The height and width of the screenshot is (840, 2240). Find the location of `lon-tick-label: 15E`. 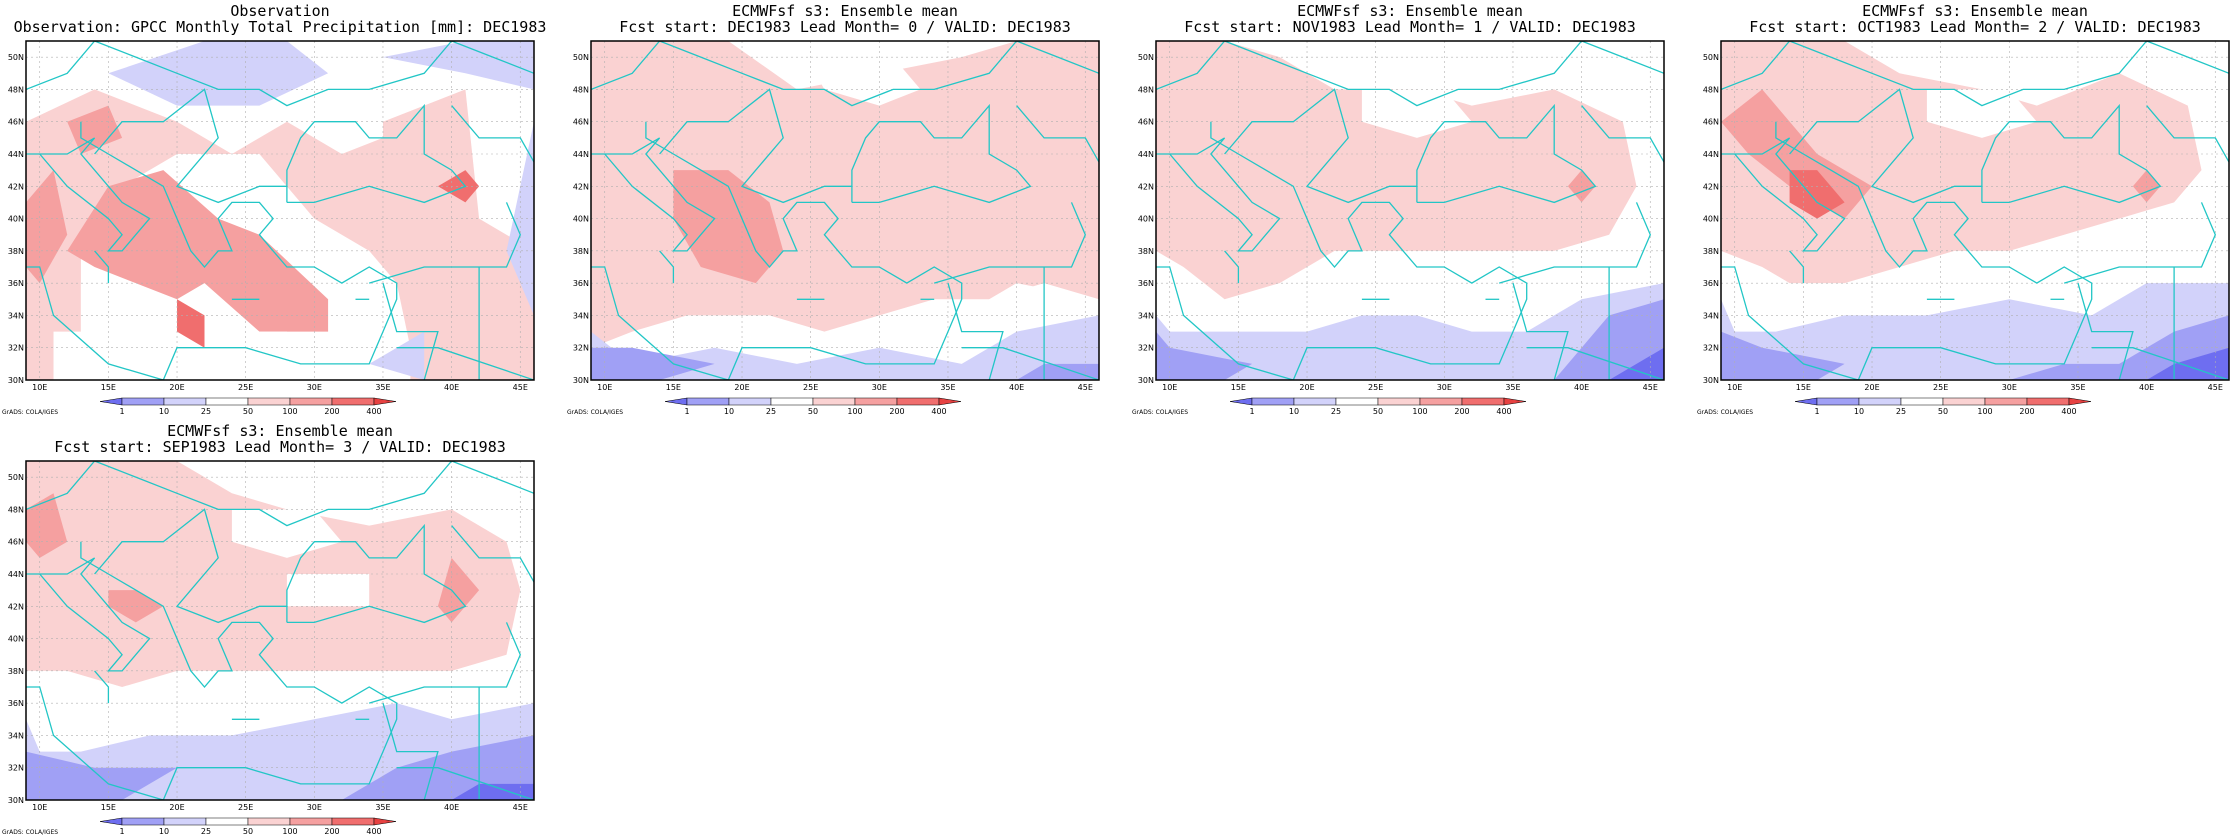

lon-tick-label: 15E is located at coordinates (673, 387).